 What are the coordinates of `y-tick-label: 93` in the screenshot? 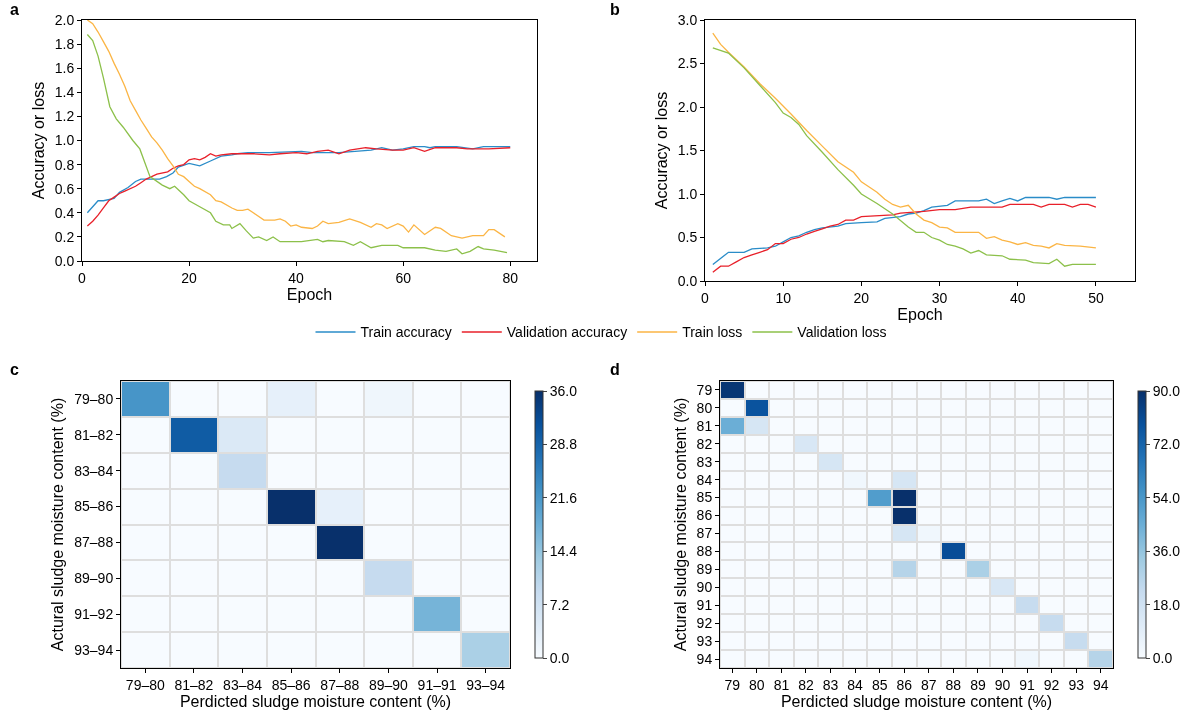 It's located at (704, 640).